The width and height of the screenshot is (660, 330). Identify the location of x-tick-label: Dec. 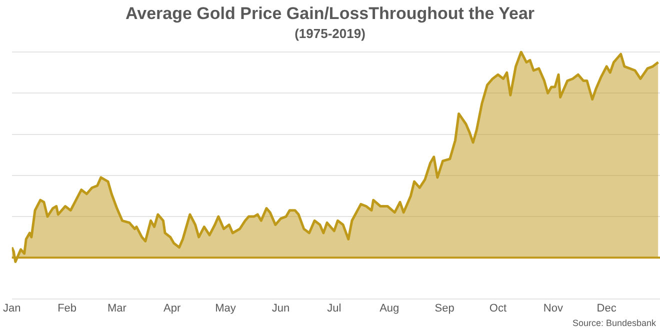
(606, 308).